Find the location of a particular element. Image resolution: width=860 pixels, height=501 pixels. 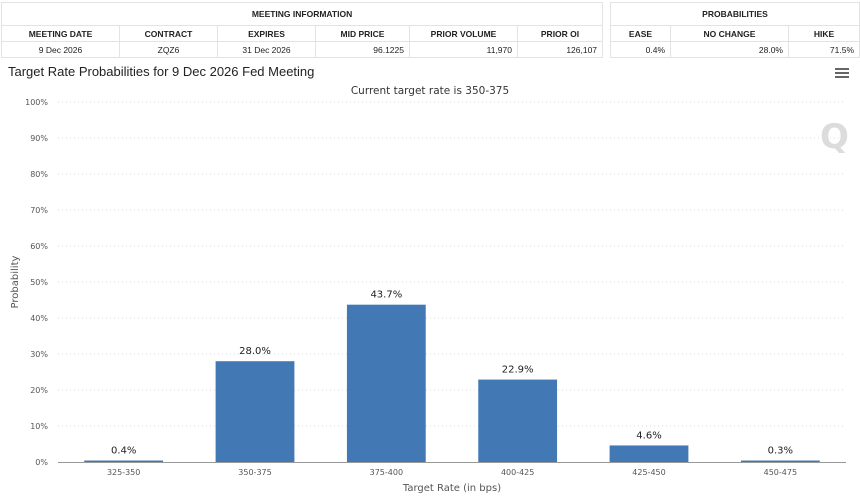

x-tick-label: 450-475 is located at coordinates (780, 472).